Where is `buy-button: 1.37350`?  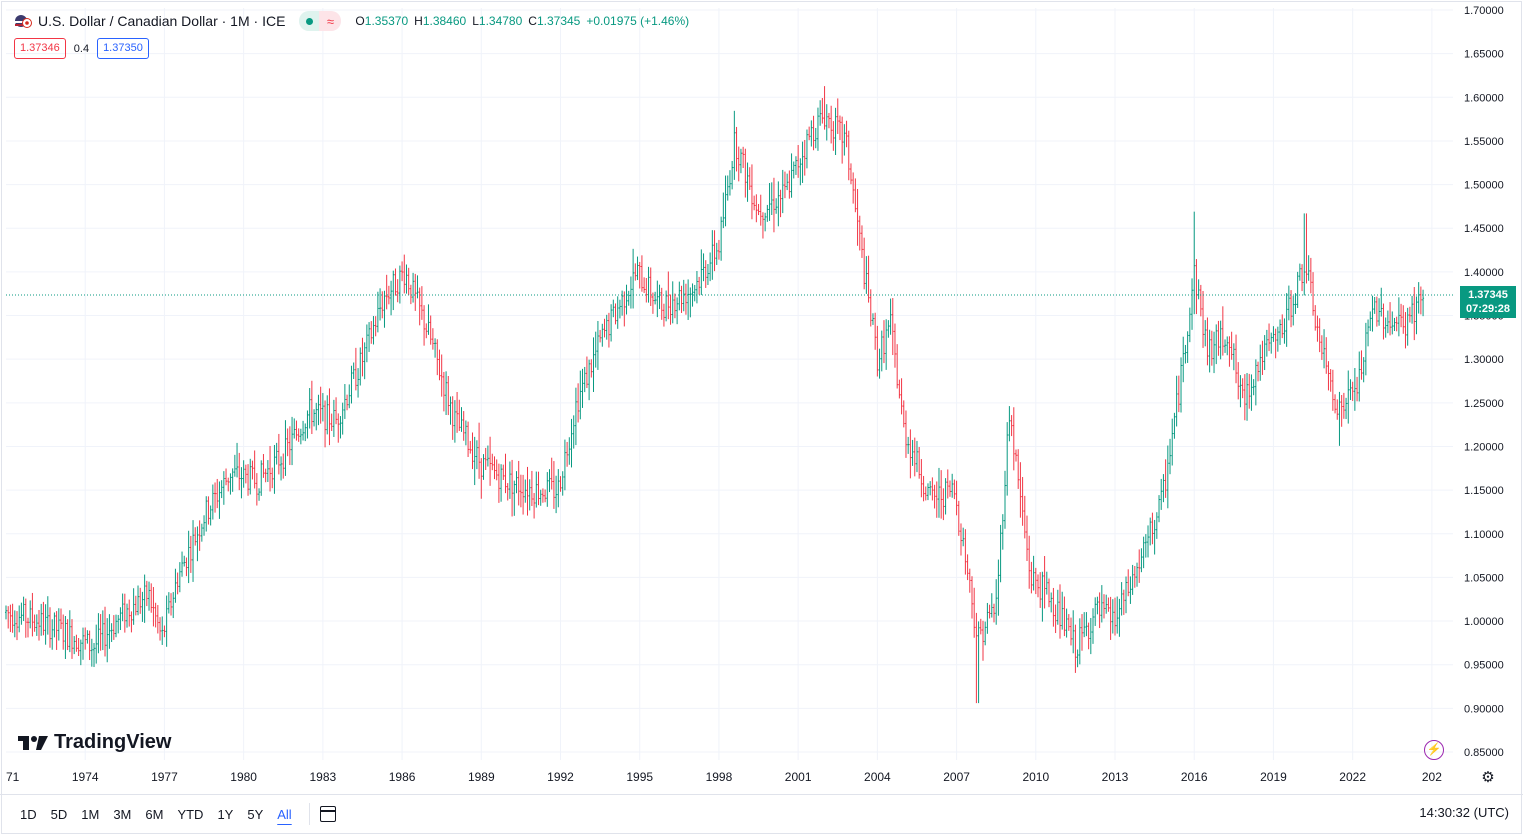 buy-button: 1.37350 is located at coordinates (123, 48).